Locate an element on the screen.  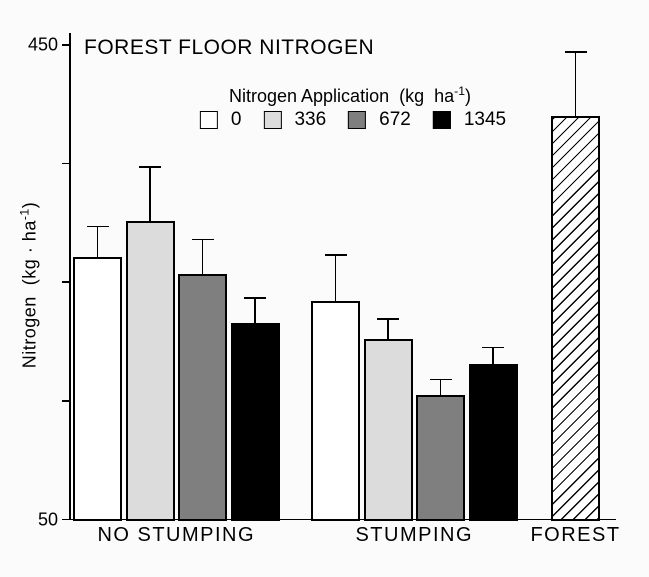
legend: 0 336 672 1345 is located at coordinates (353, 120).